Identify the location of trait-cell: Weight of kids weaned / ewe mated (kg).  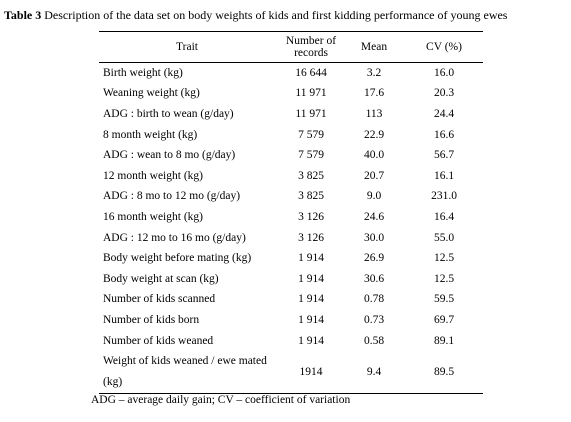
(185, 371).